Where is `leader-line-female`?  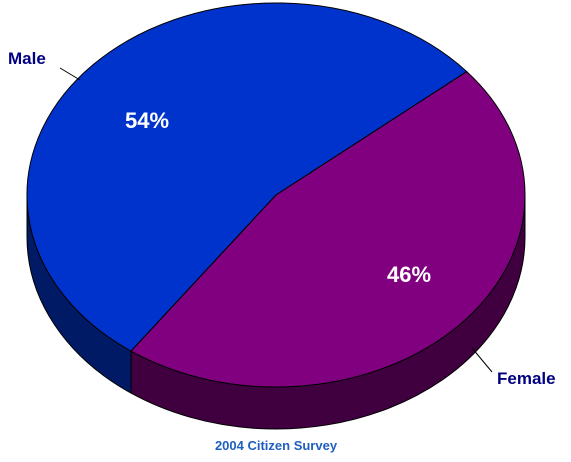
leader-line-female is located at coordinates (482, 360).